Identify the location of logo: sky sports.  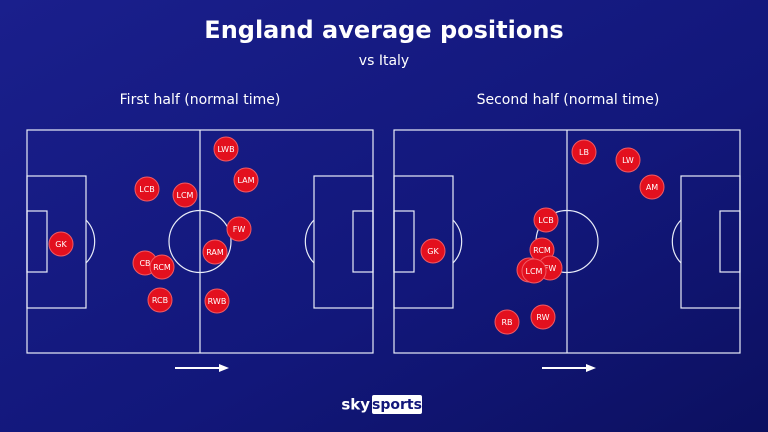
(381, 404).